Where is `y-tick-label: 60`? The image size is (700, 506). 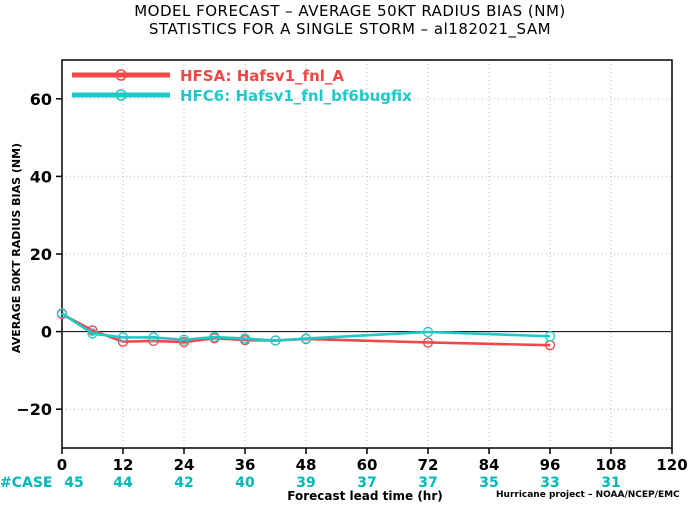 y-tick-label: 60 is located at coordinates (41, 99).